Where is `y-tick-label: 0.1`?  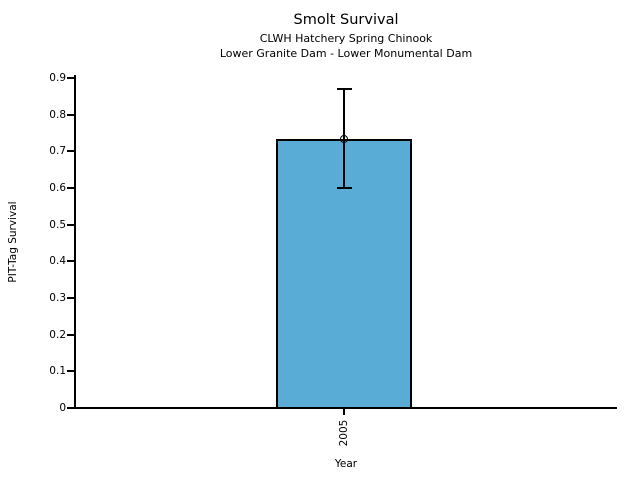 y-tick-label: 0.1 is located at coordinates (57, 371).